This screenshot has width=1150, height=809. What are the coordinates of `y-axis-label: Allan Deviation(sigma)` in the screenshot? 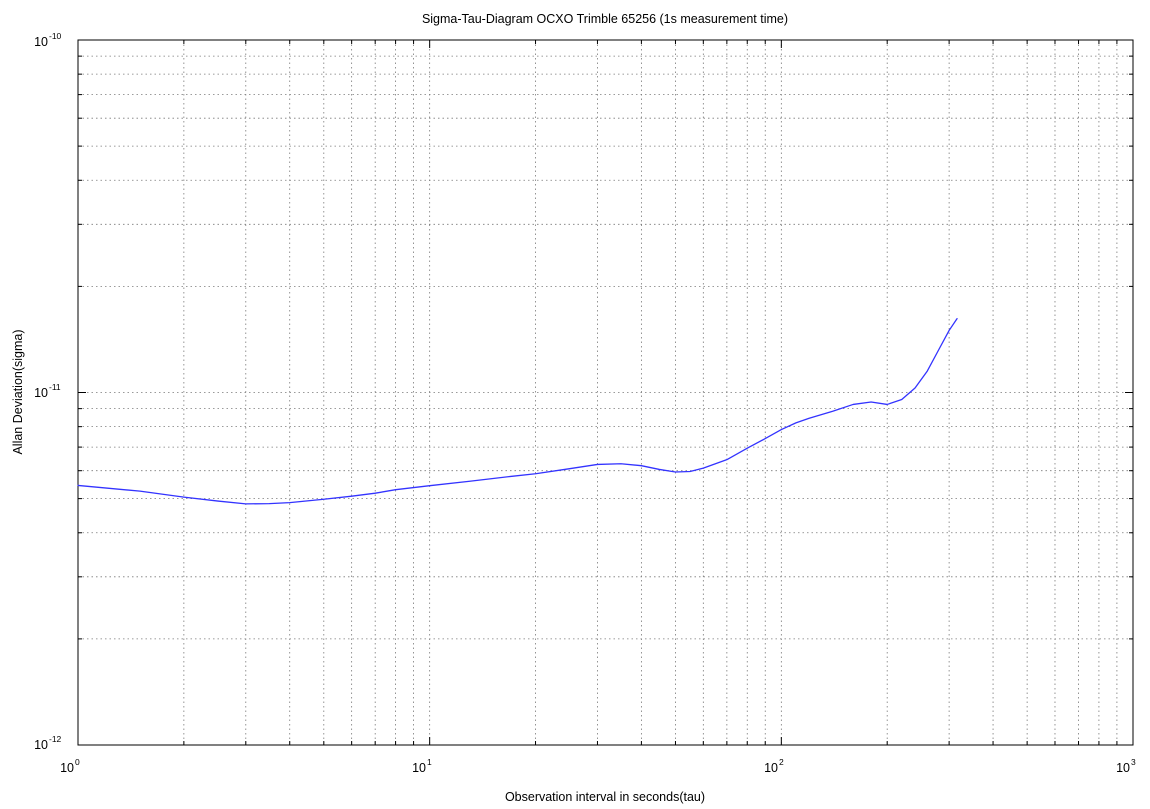 It's located at (18, 391).